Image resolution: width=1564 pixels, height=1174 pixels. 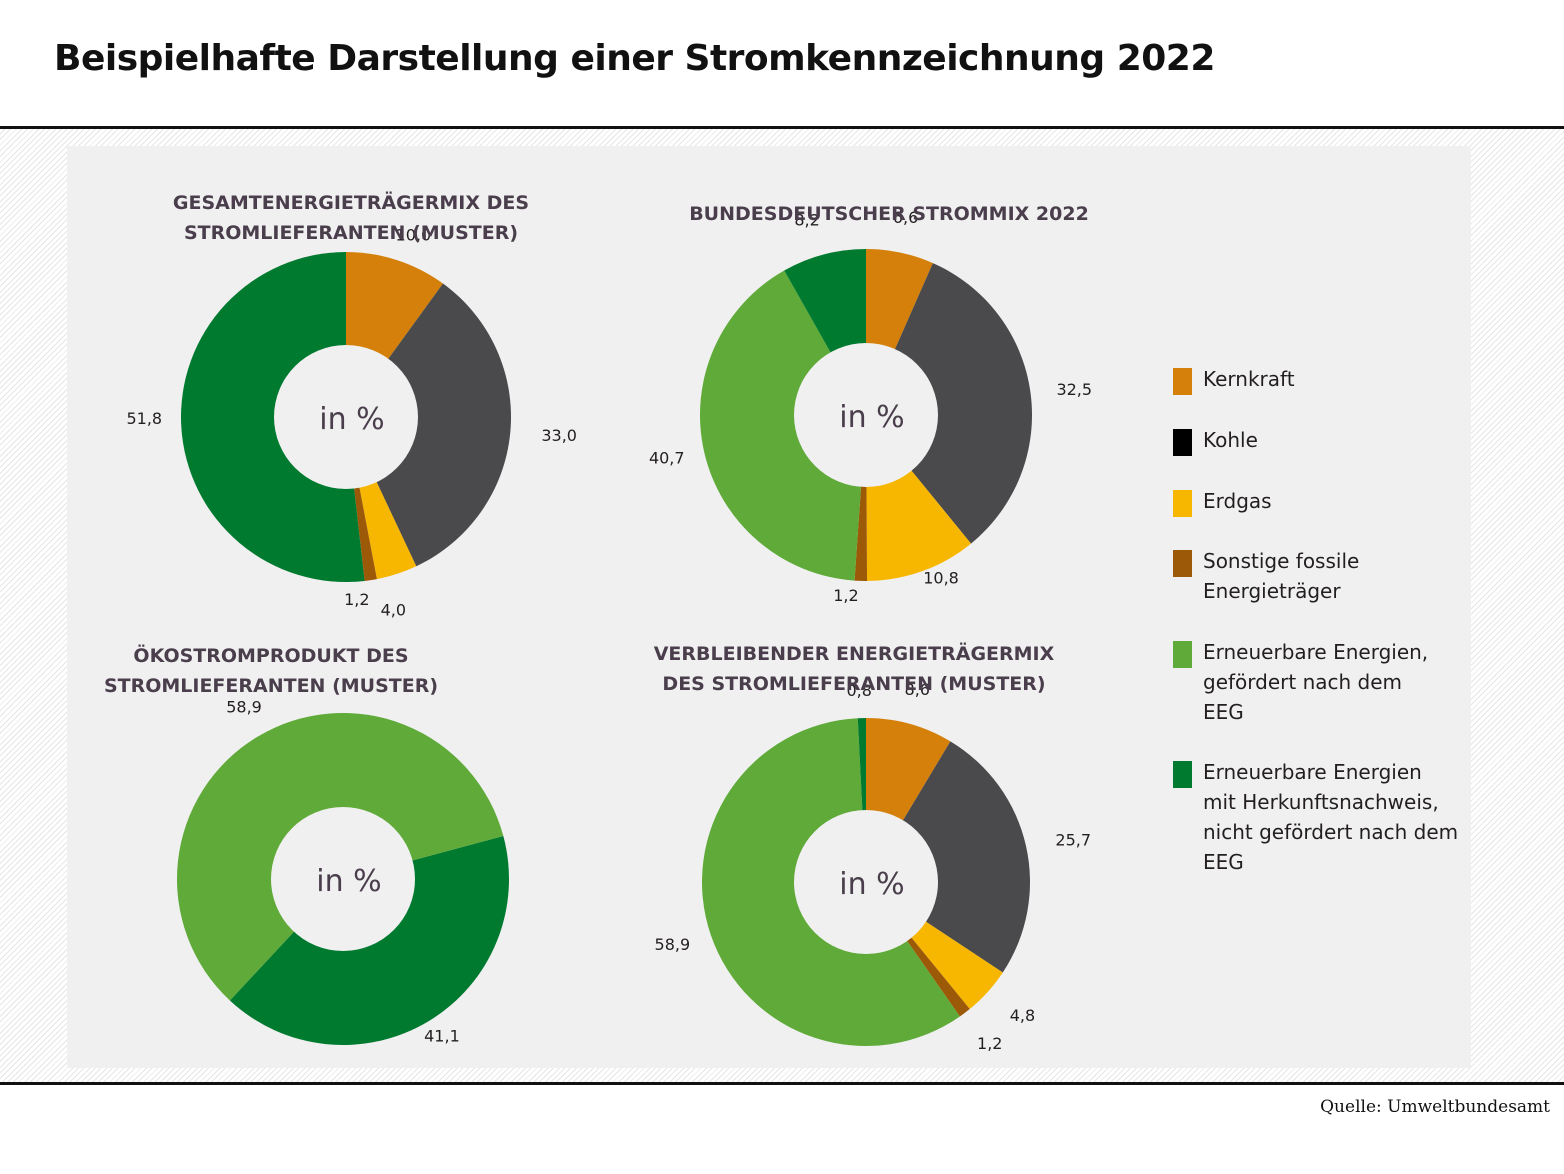 What do you see at coordinates (845, 595) in the screenshot?
I see `data-label-2-4: 1,2` at bounding box center [845, 595].